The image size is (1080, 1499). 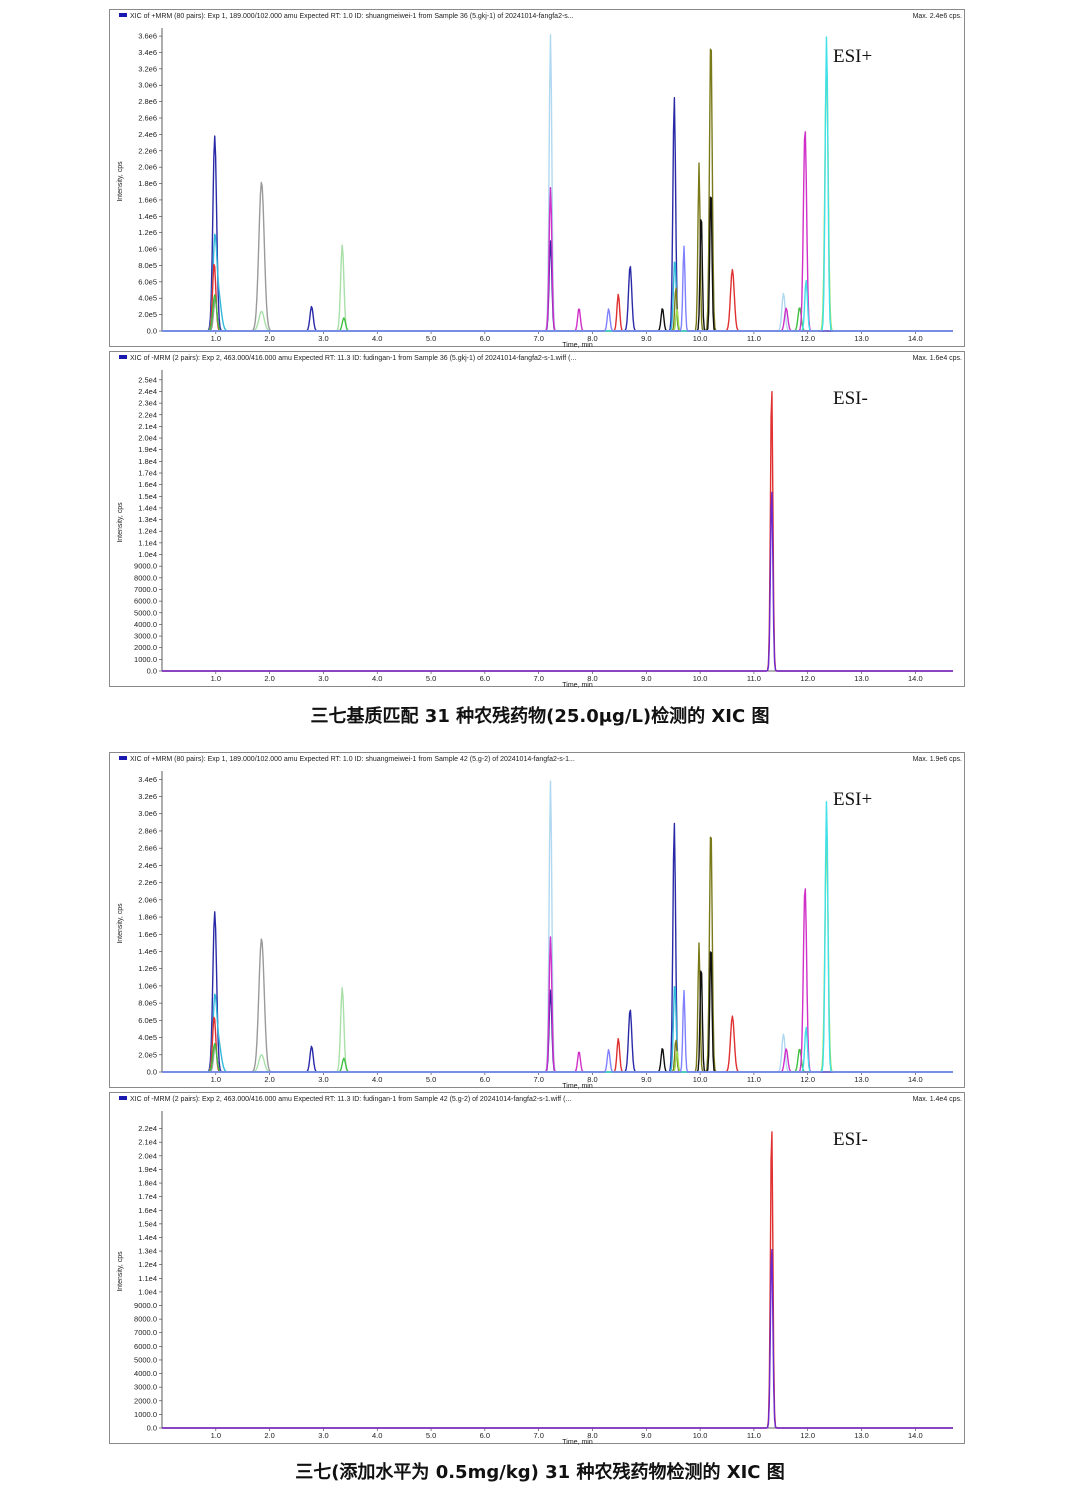 I want to click on y-tick-label: 1.8e6, so click(x=147, y=183).